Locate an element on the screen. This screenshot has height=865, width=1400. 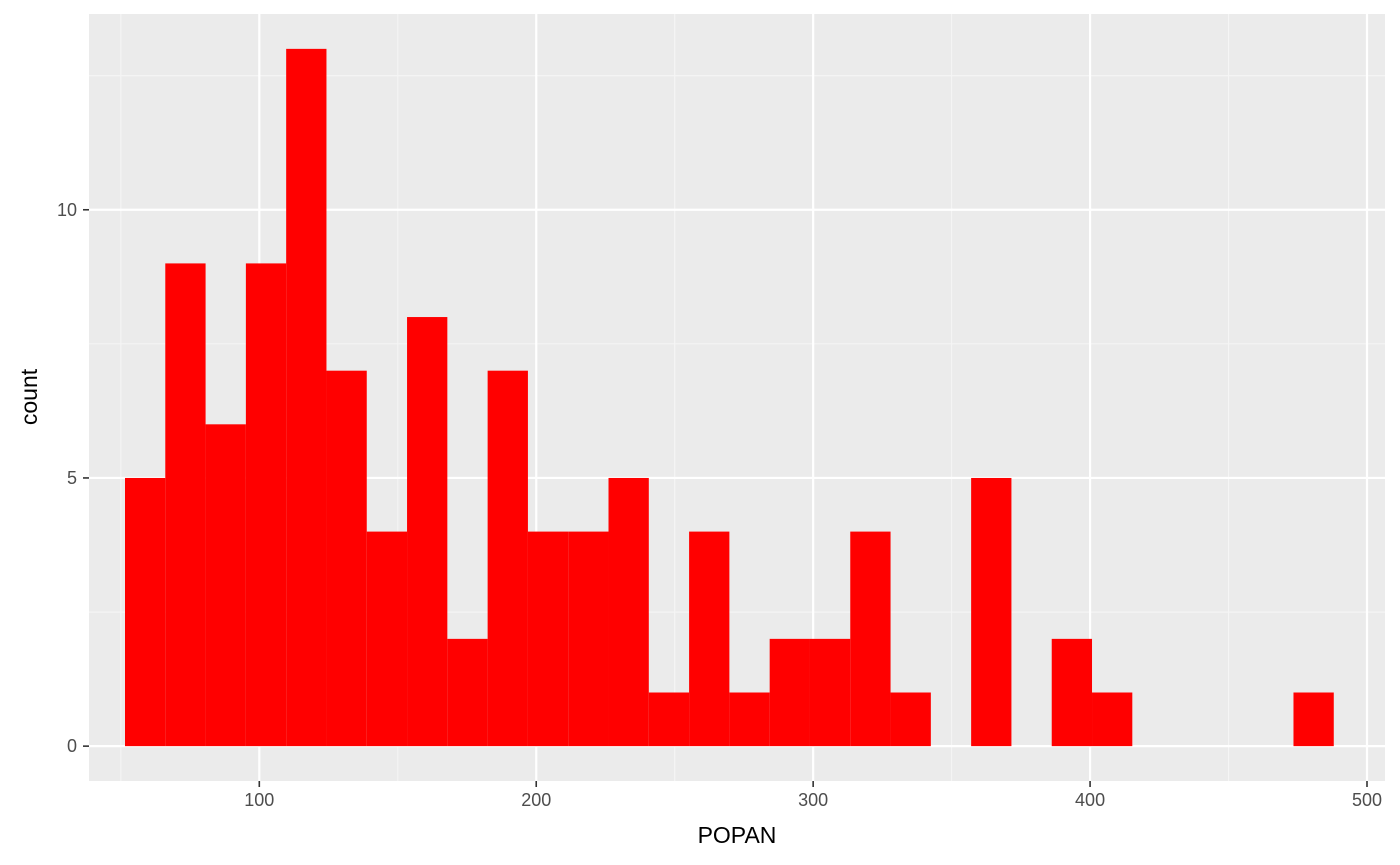
y-tick-label: 0 is located at coordinates (72, 746).